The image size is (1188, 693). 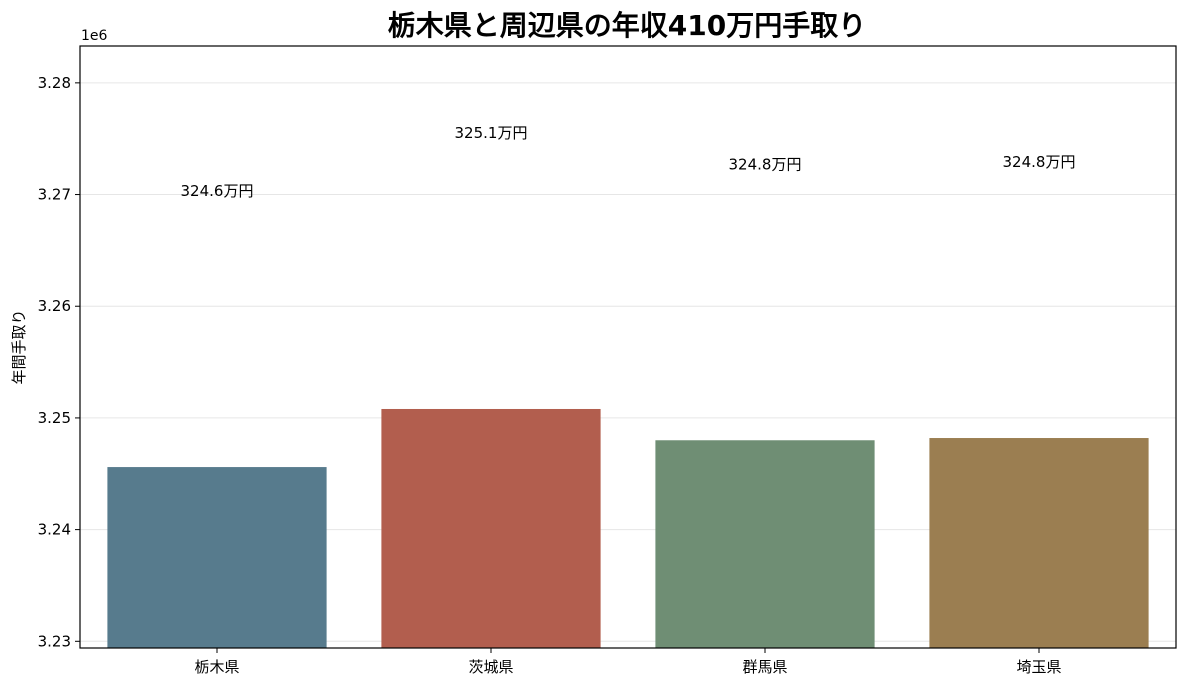 What do you see at coordinates (764, 667) in the screenshot?
I see `x-tick-label: 群馬県` at bounding box center [764, 667].